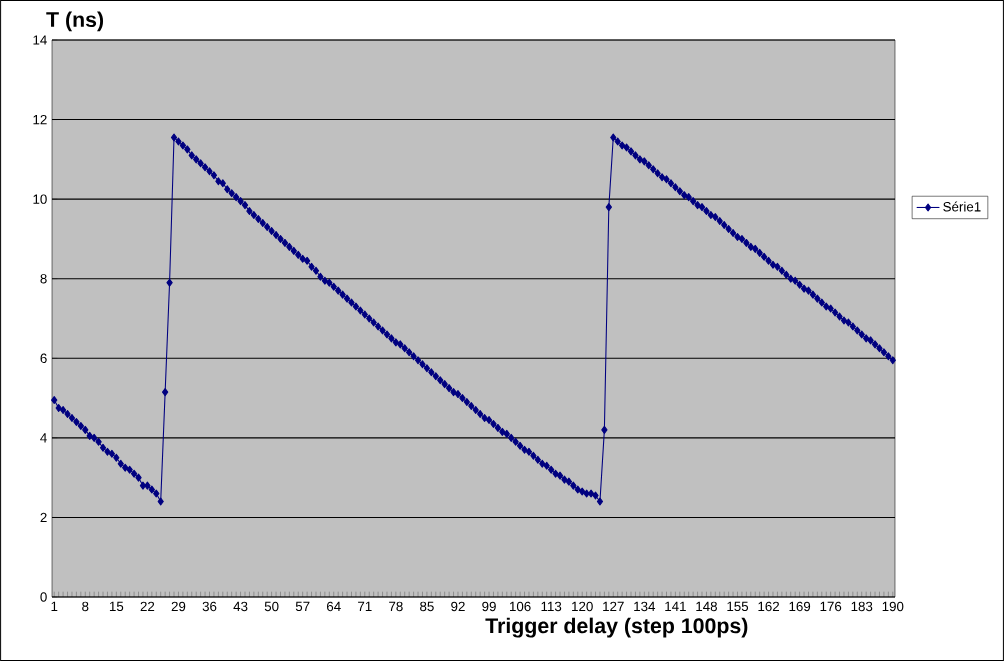 Image resolution: width=1004 pixels, height=661 pixels. I want to click on x-tick-label: 92, so click(458, 606).